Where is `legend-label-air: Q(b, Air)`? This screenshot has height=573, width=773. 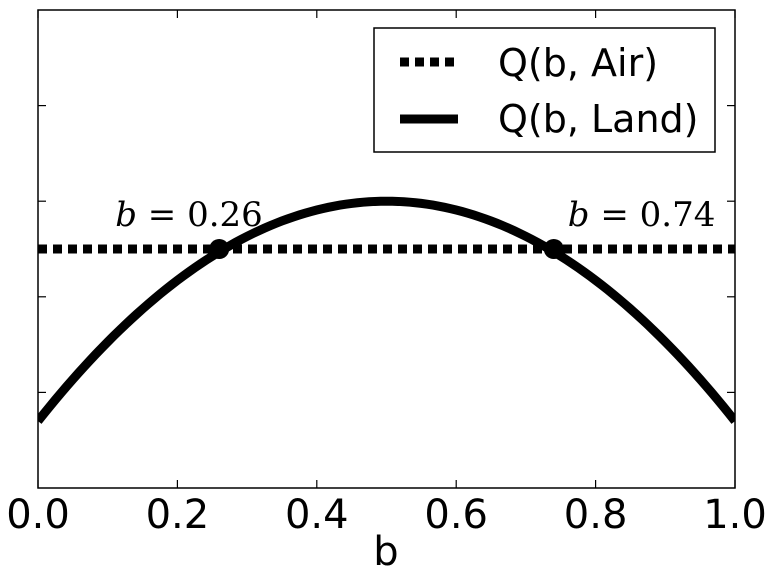 legend-label-air: Q(b, Air) is located at coordinates (578, 63).